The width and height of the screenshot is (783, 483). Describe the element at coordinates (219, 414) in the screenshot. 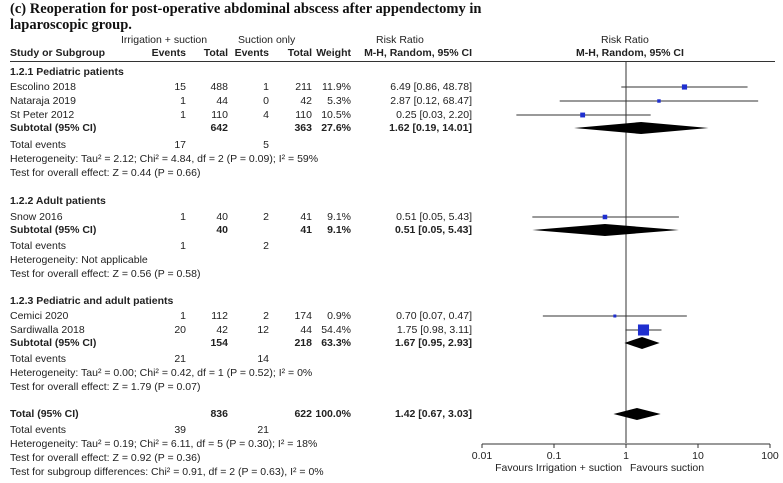

I see `grand-total-1: 836` at that location.